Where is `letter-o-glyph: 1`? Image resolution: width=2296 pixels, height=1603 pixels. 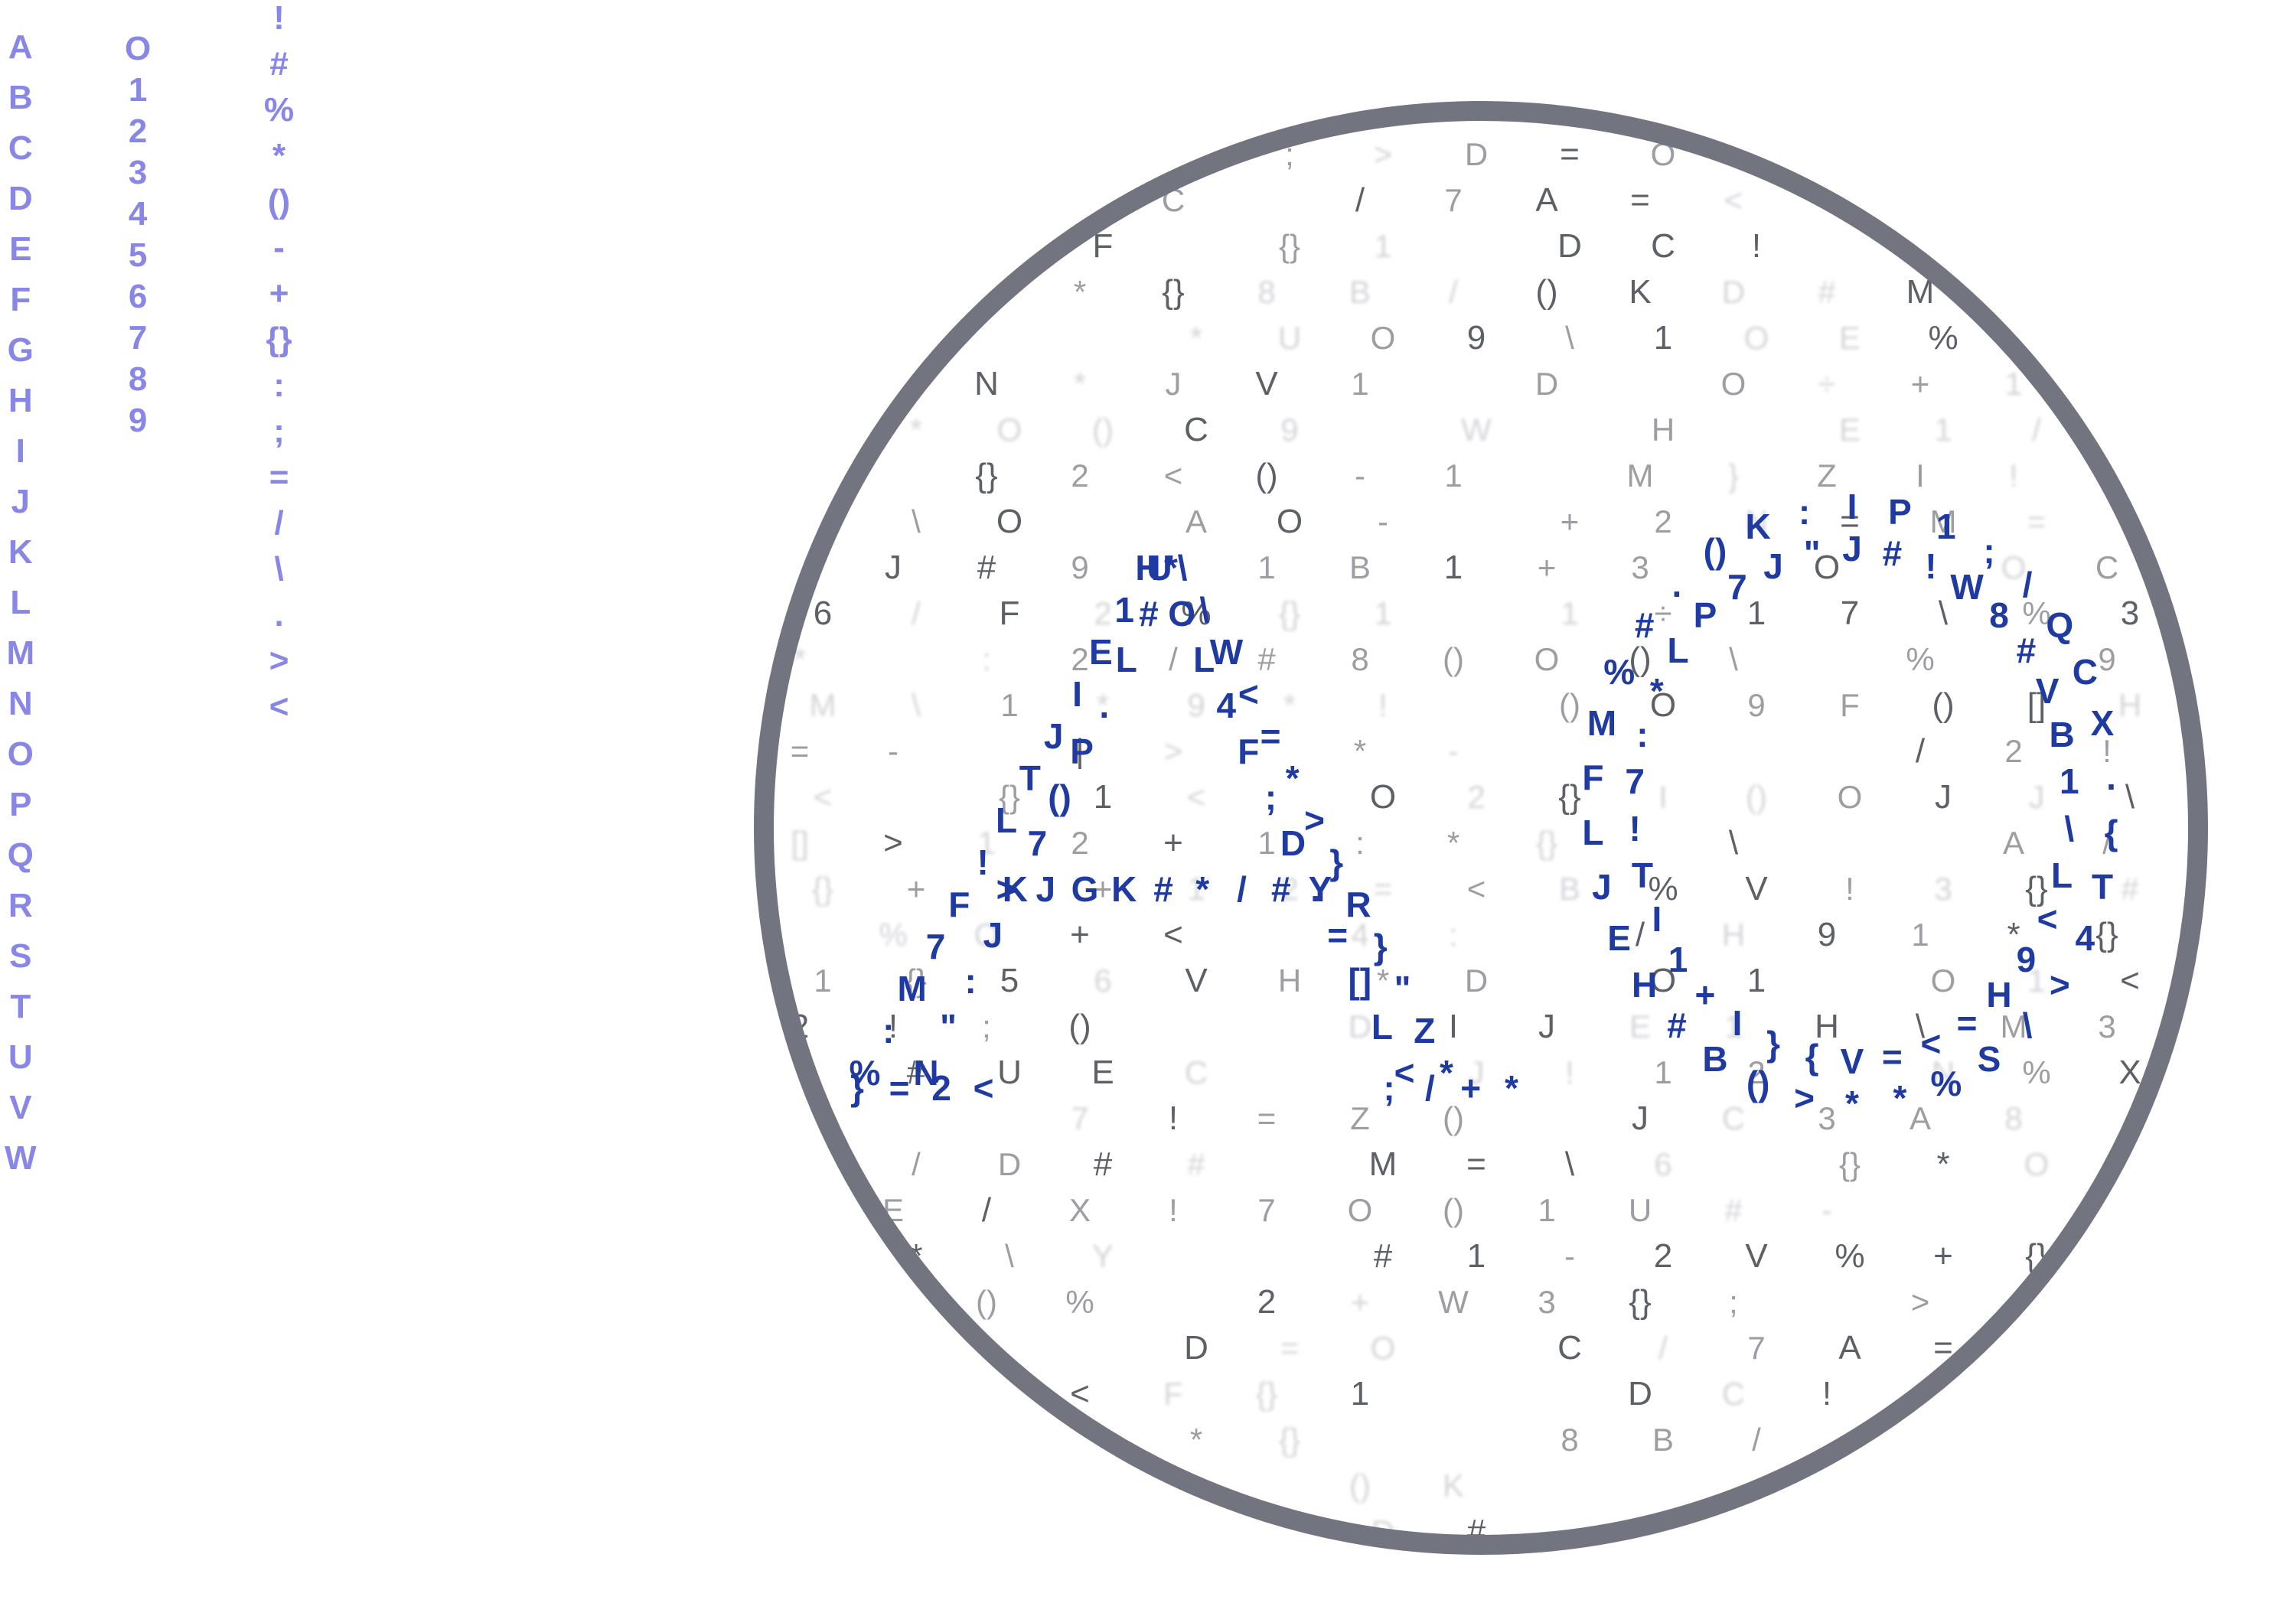
letter-o-glyph: 1 is located at coordinates (2069, 781).